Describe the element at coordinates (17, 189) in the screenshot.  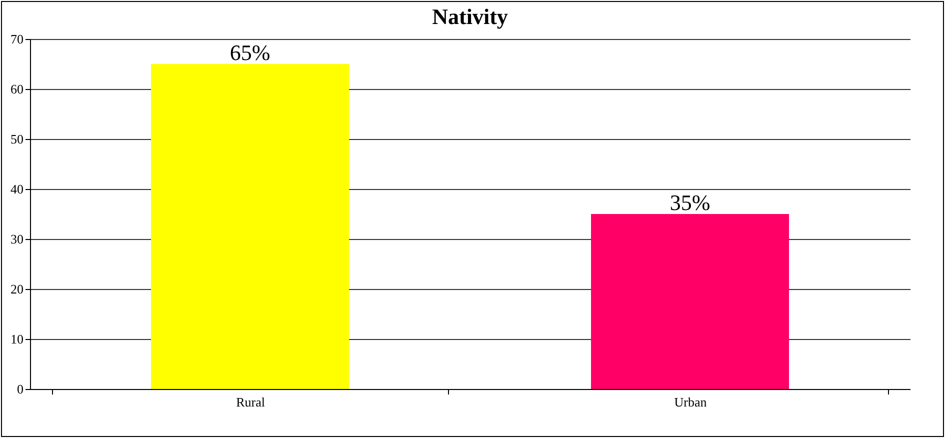
I see `y-tick-label: 40` at that location.